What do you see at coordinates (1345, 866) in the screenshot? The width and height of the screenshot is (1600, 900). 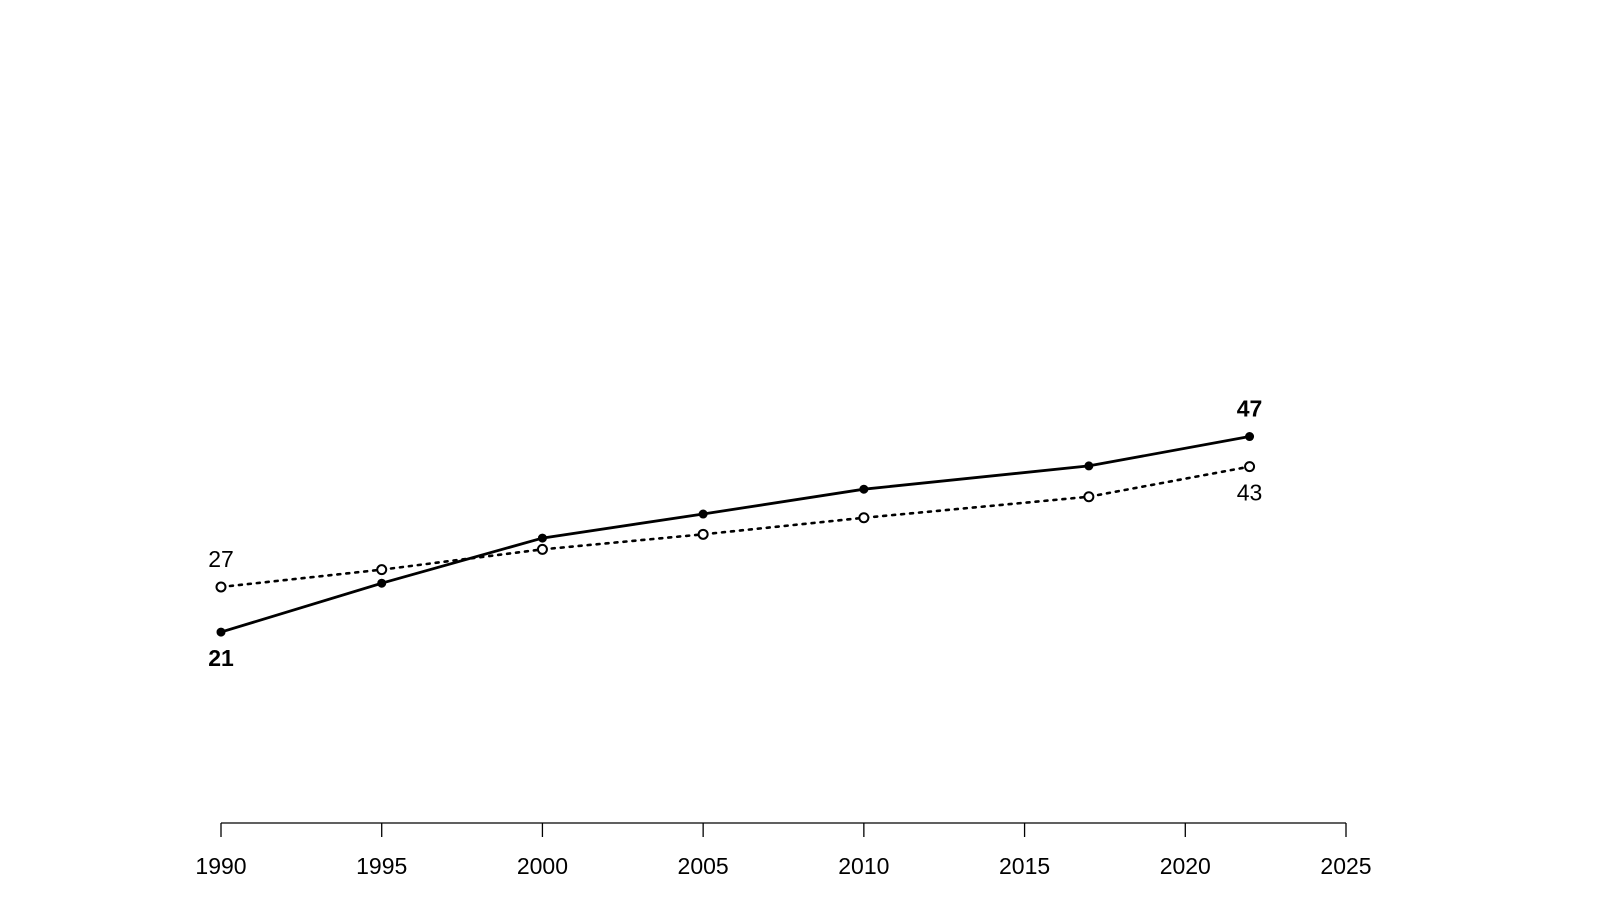 I see `x-tick-label: 2025` at bounding box center [1345, 866].